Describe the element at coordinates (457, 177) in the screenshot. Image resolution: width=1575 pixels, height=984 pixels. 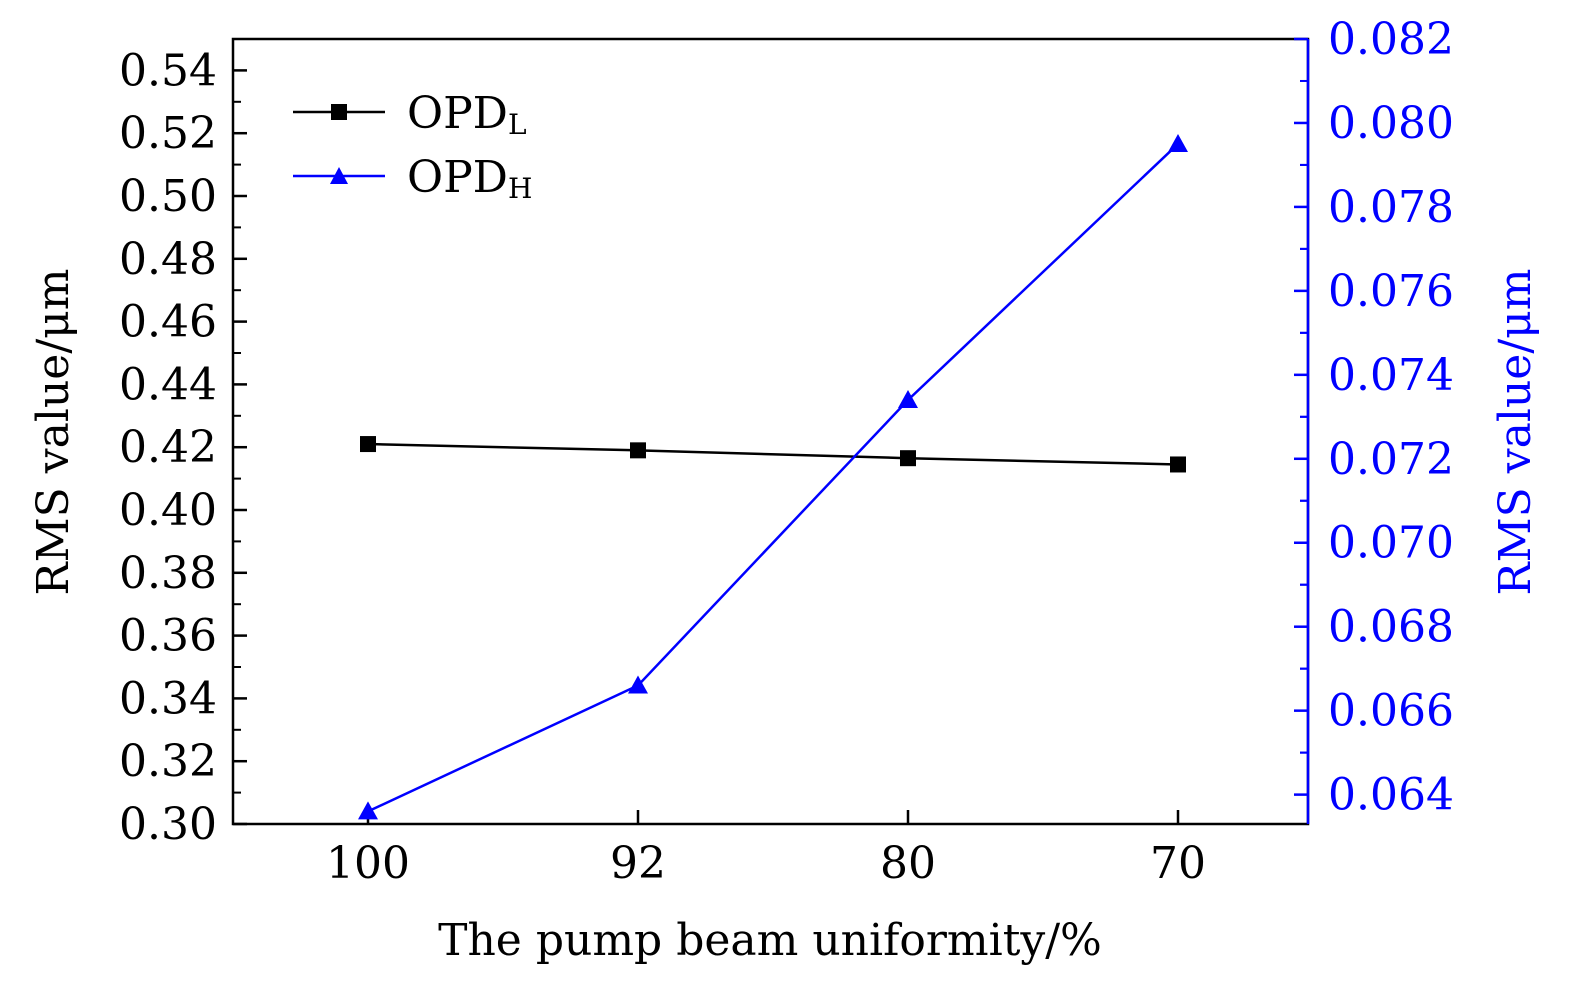
I see `legend-name-opd-h: OPD` at that location.